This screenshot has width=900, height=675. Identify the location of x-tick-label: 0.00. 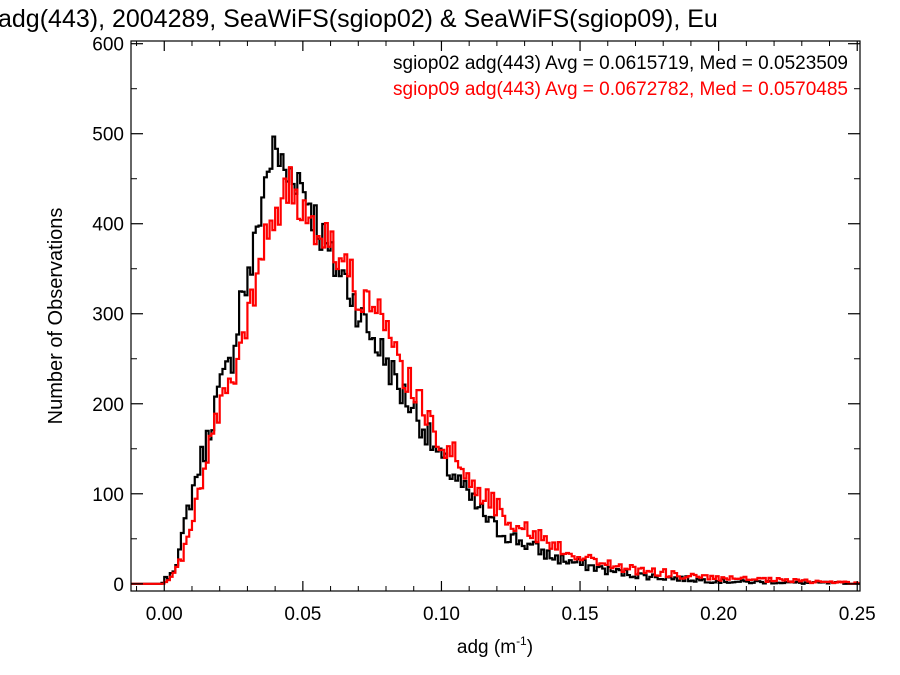
(164, 614).